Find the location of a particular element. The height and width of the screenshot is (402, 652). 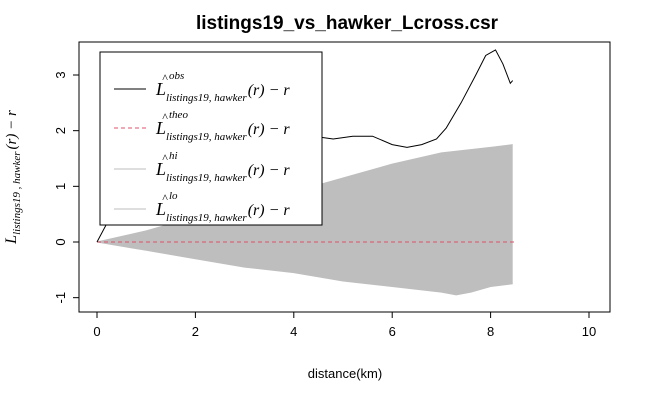

y-tick-label: -1 is located at coordinates (60, 298).